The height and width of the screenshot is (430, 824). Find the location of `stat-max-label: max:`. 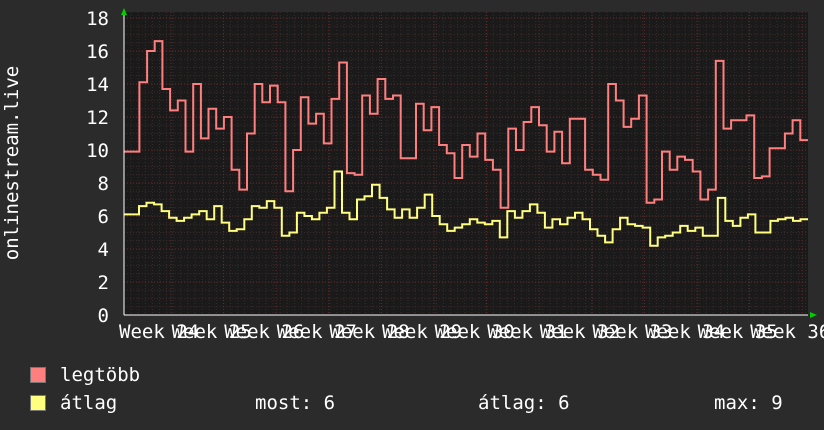

stat-max-label: max: is located at coordinates (737, 403).